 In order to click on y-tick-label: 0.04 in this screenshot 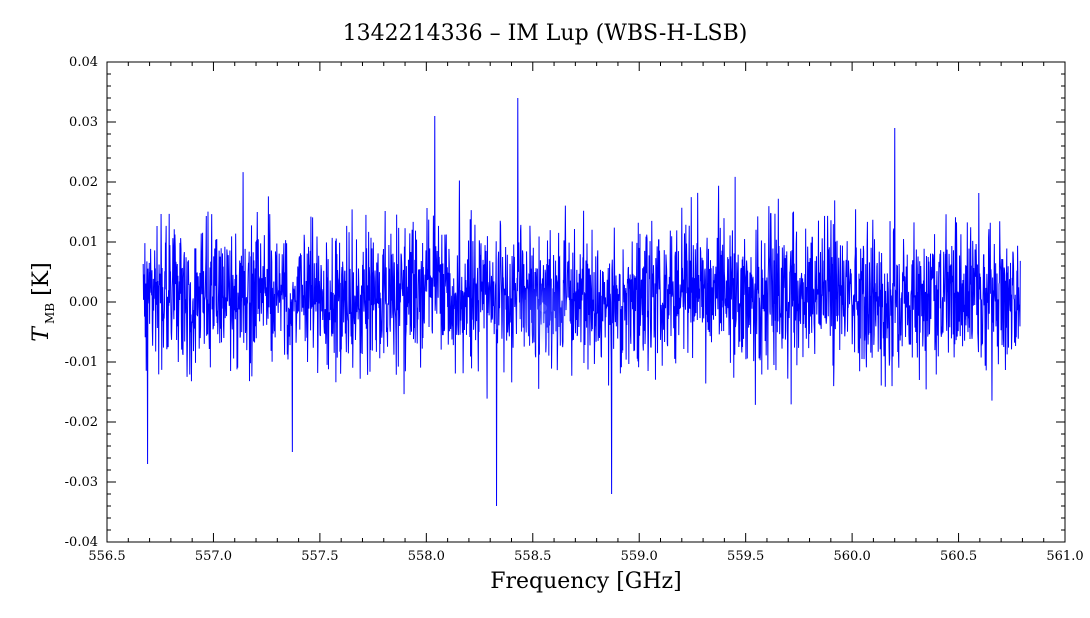, I will do `click(83, 62)`.